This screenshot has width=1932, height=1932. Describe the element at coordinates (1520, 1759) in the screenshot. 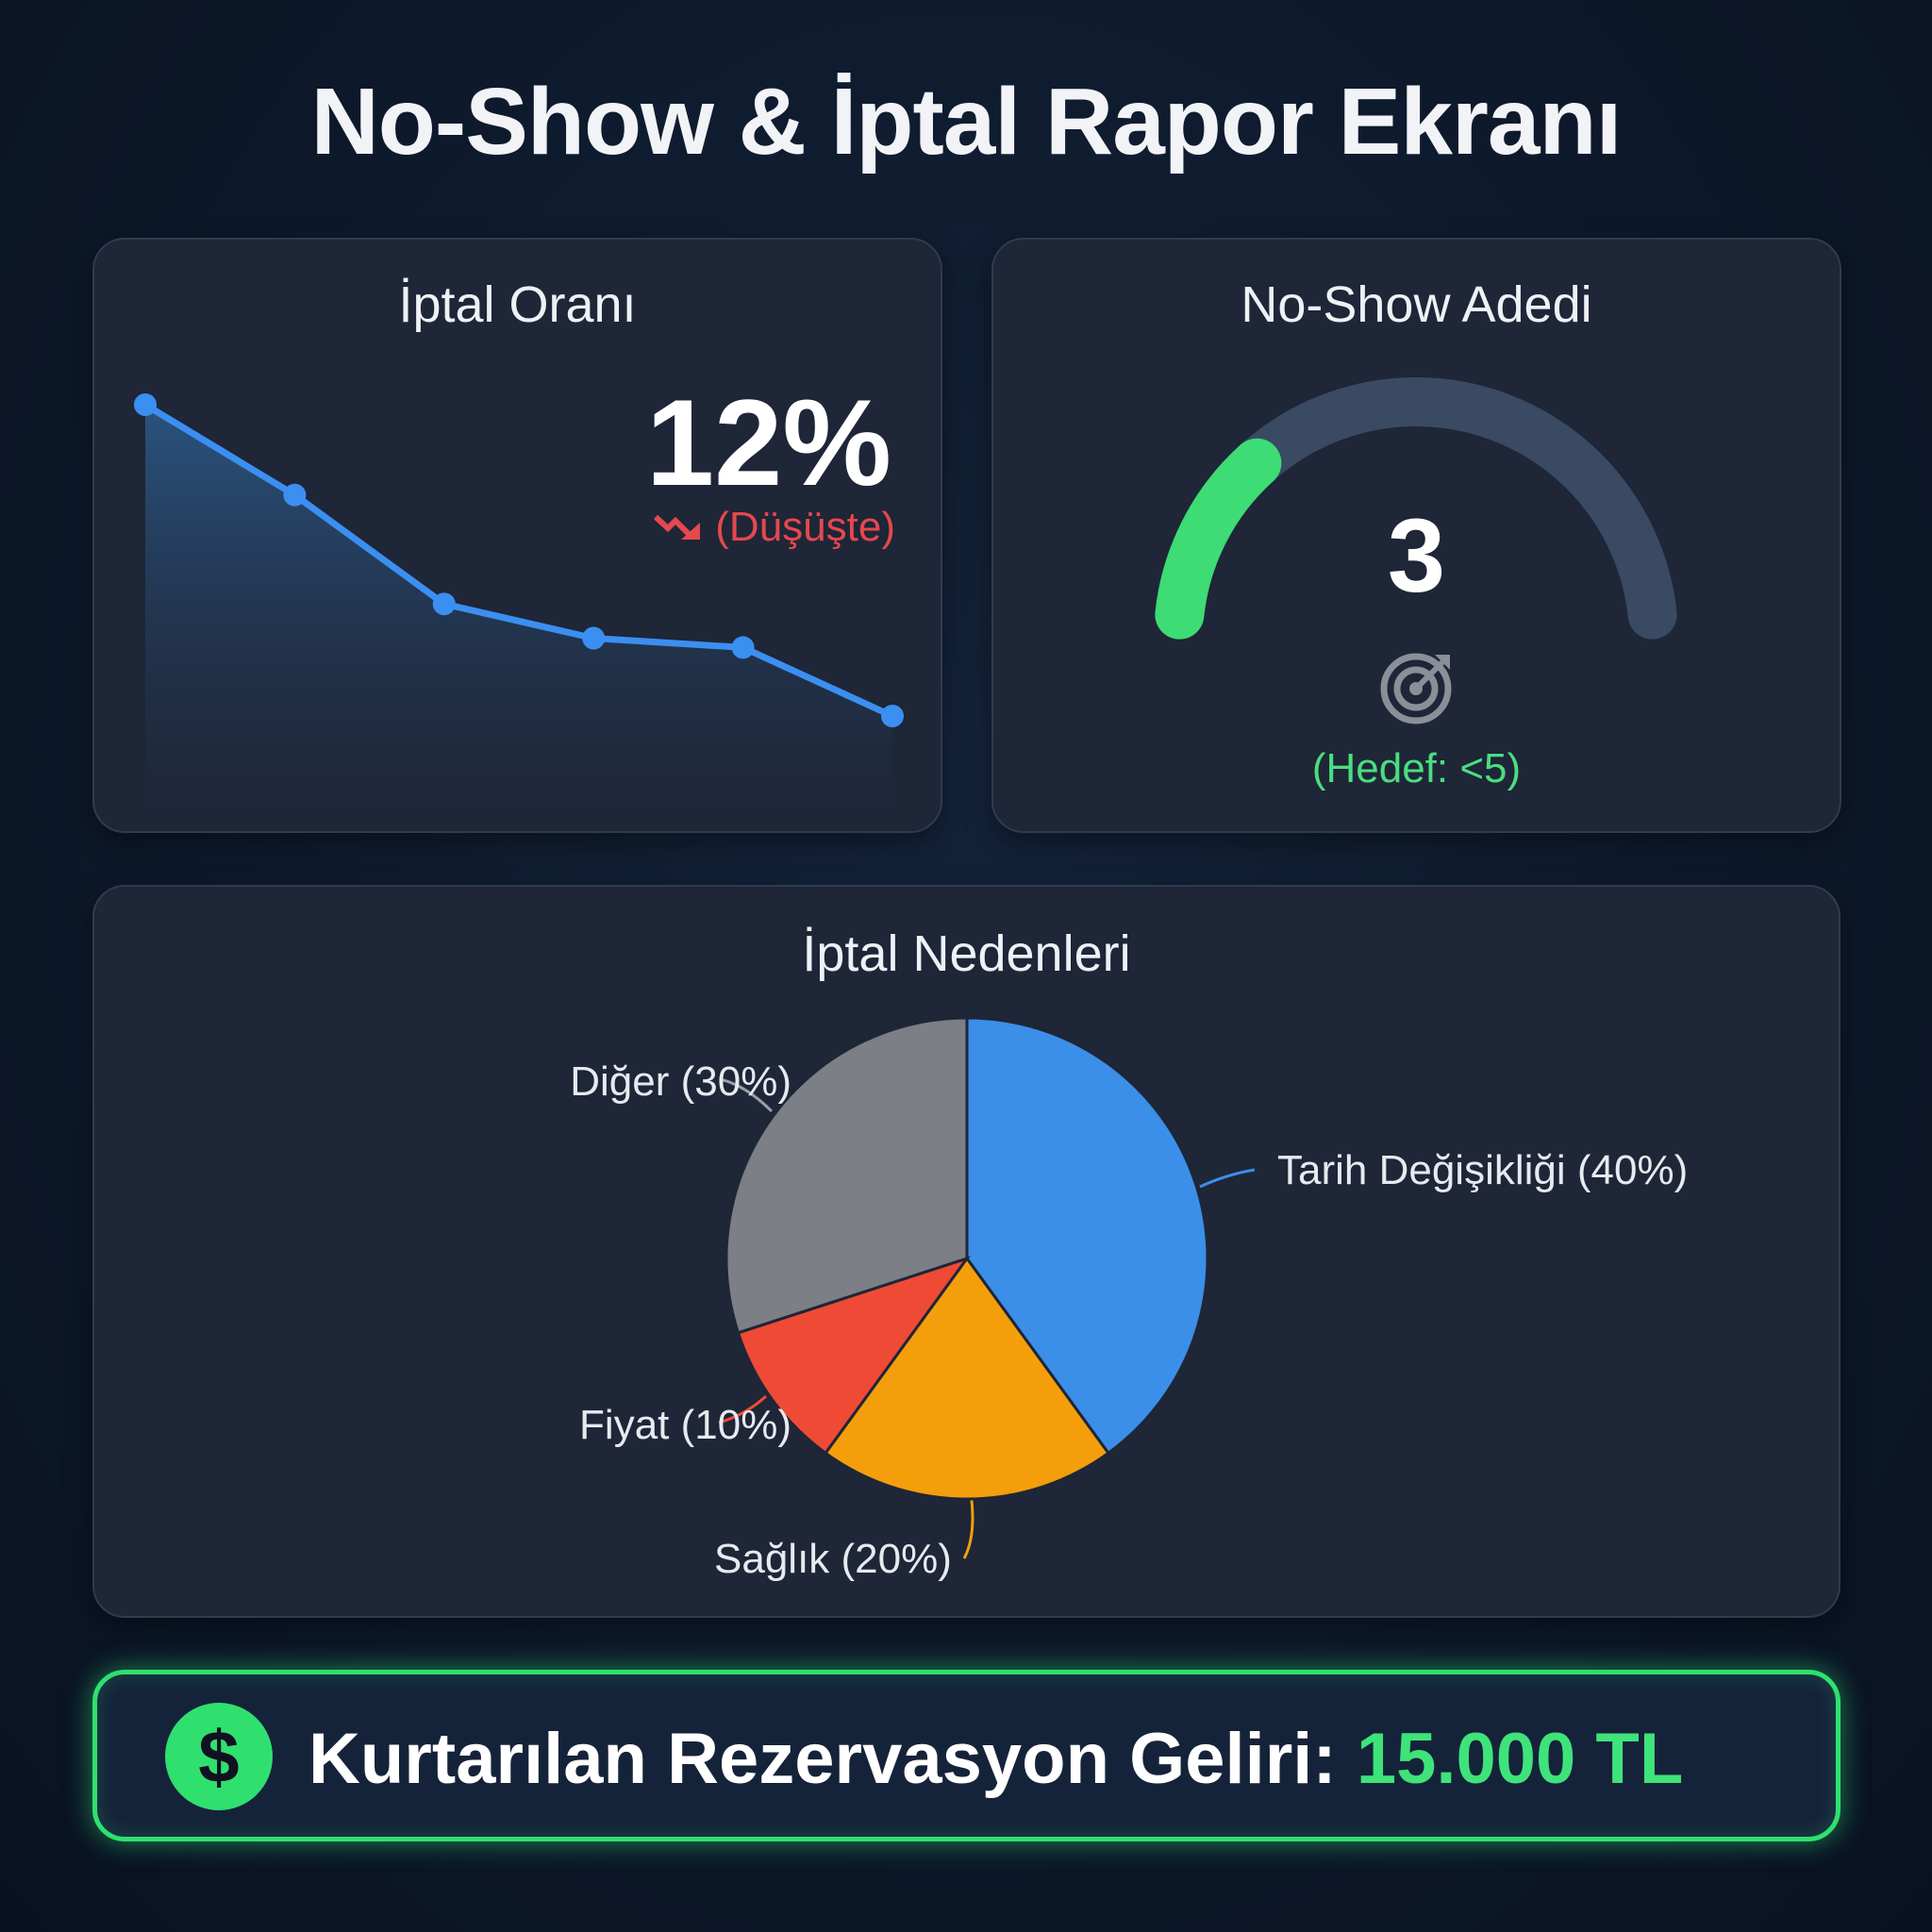

I see `banner-value: 15.000 TL` at that location.